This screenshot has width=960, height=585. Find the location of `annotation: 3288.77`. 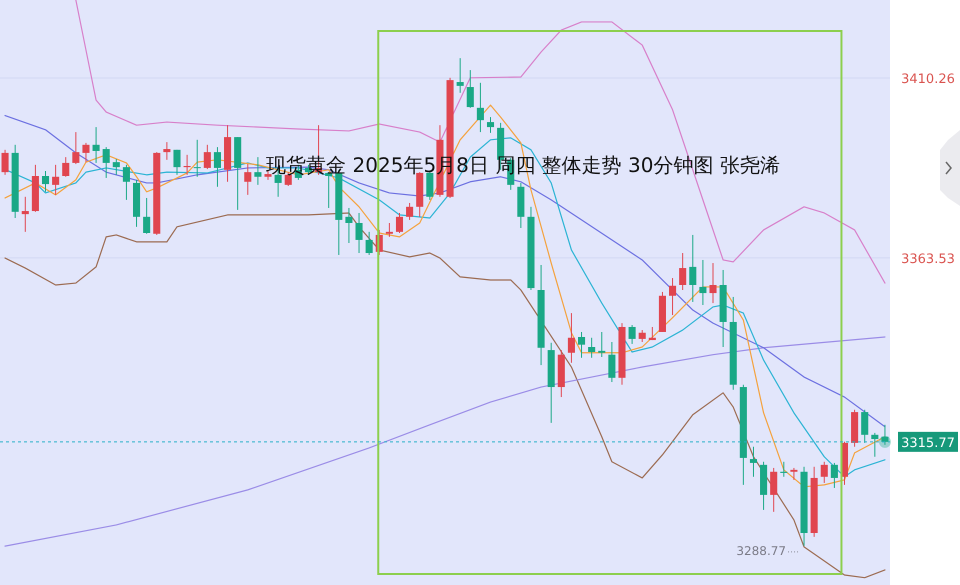

annotation: 3288.77 is located at coordinates (761, 551).